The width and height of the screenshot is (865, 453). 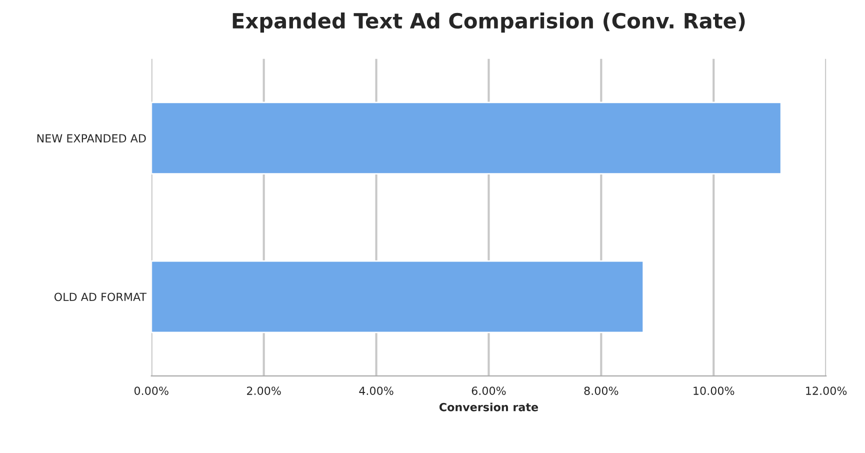 What do you see at coordinates (601, 391) in the screenshot?
I see `x-tick-label: 8.00%` at bounding box center [601, 391].